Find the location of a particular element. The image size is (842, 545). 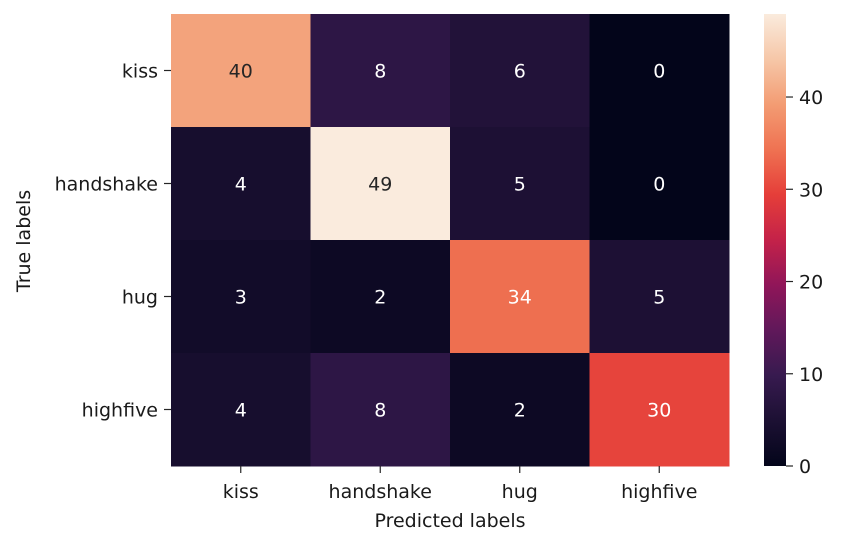

cell-value-label: 40 is located at coordinates (241, 72).